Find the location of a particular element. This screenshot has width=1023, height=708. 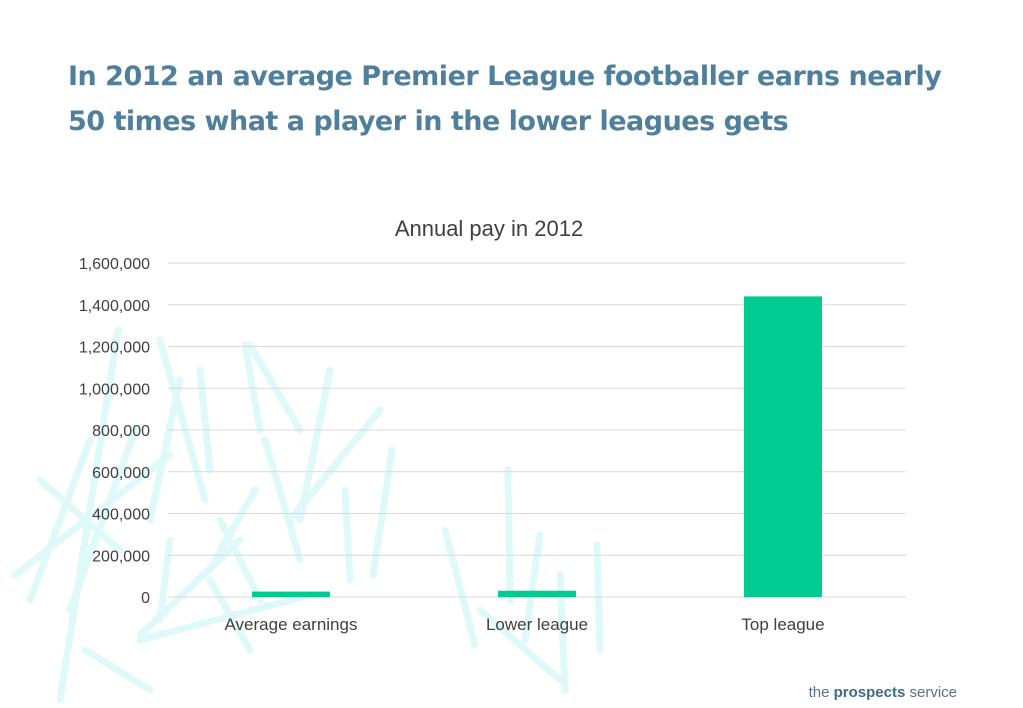

y-tick-label: 200,000 is located at coordinates (121, 556).